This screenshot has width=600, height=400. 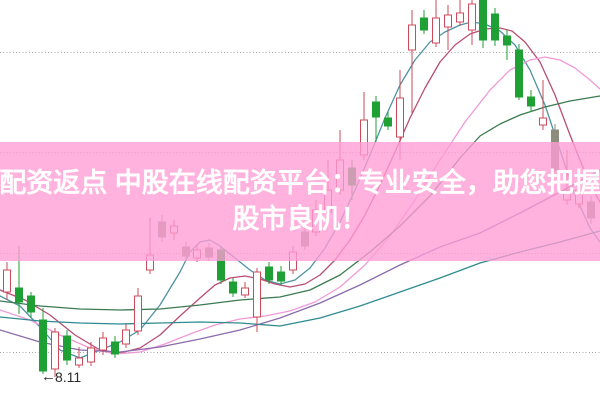 I want to click on promo-banner-line-1: 配资返点 中股在线配资平台：专业安全，助您把握, so click(x=300, y=183).